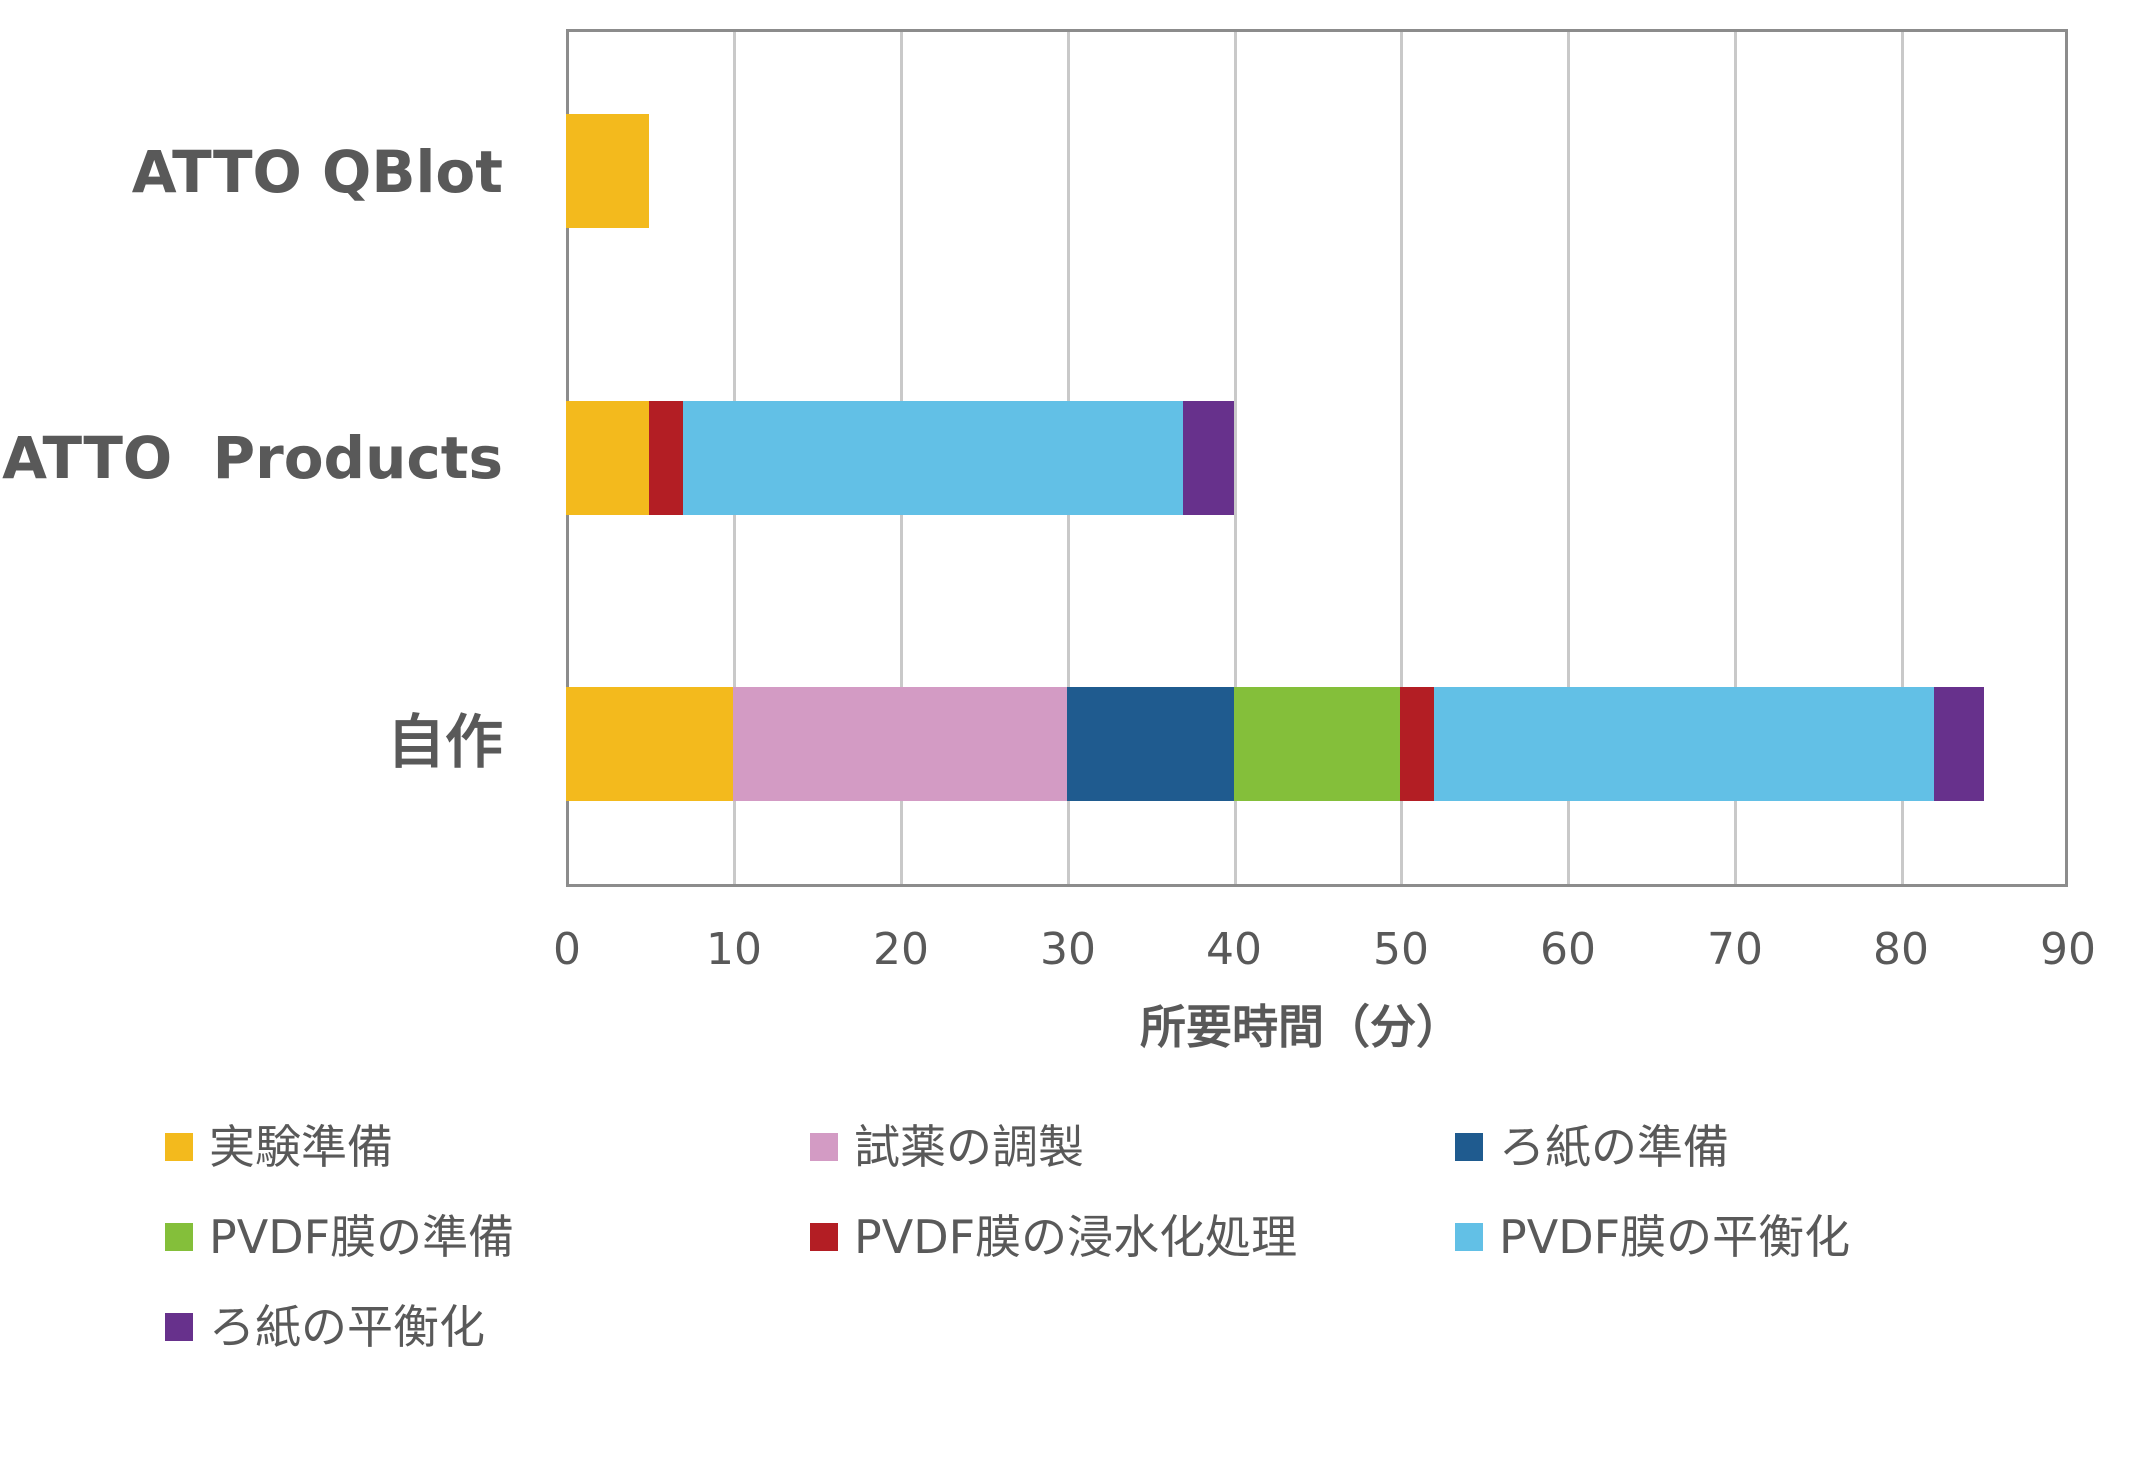 The height and width of the screenshot is (1477, 2135). I want to click on legend-item-pvdf-wetting: PVDF膜の浸水化処理, so click(1053, 1237).